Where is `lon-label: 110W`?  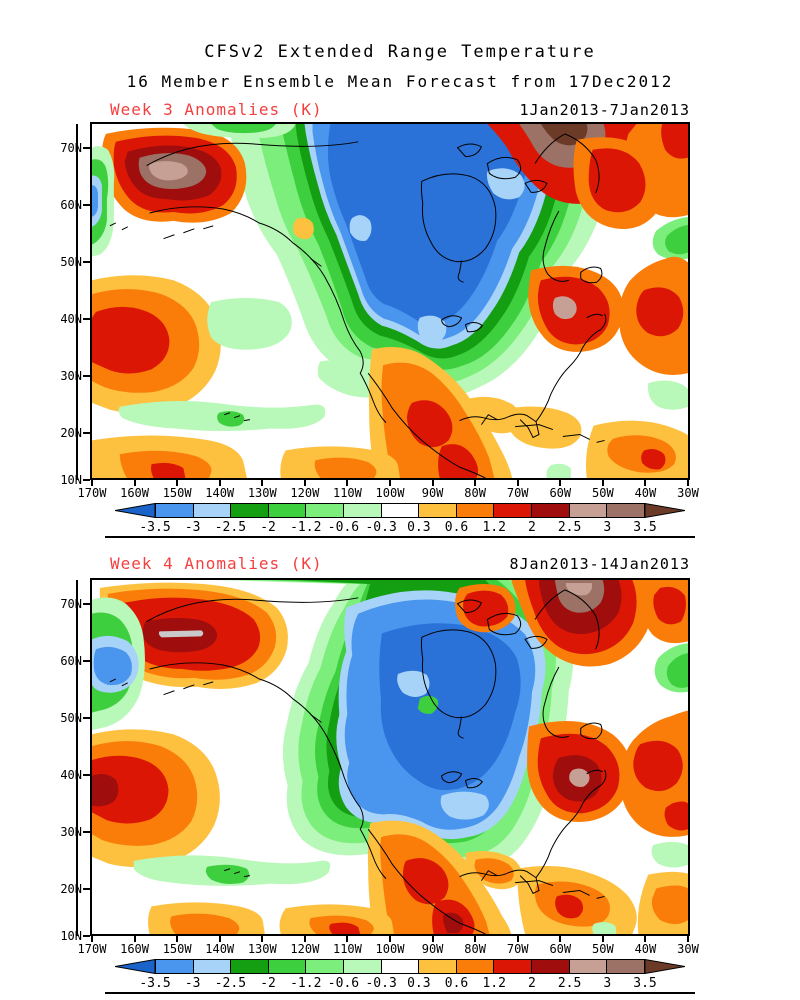 lon-label: 110W is located at coordinates (347, 493).